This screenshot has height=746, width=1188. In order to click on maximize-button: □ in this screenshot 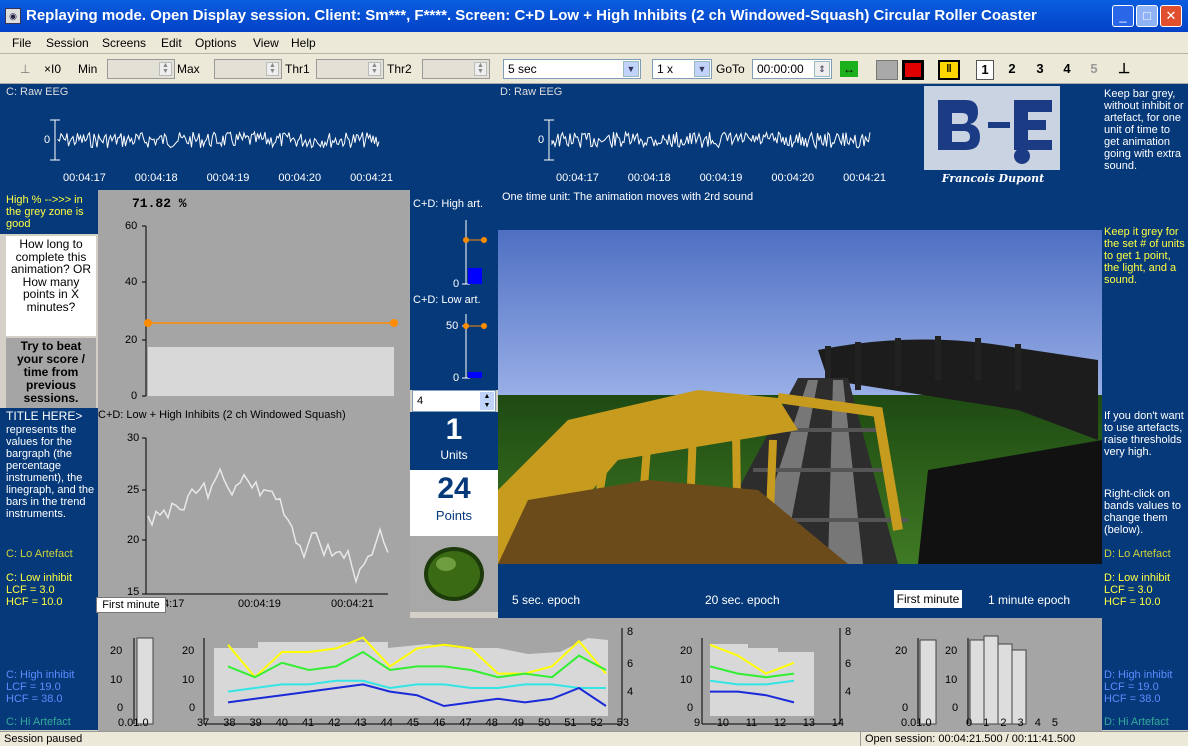, I will do `click(1147, 16)`.